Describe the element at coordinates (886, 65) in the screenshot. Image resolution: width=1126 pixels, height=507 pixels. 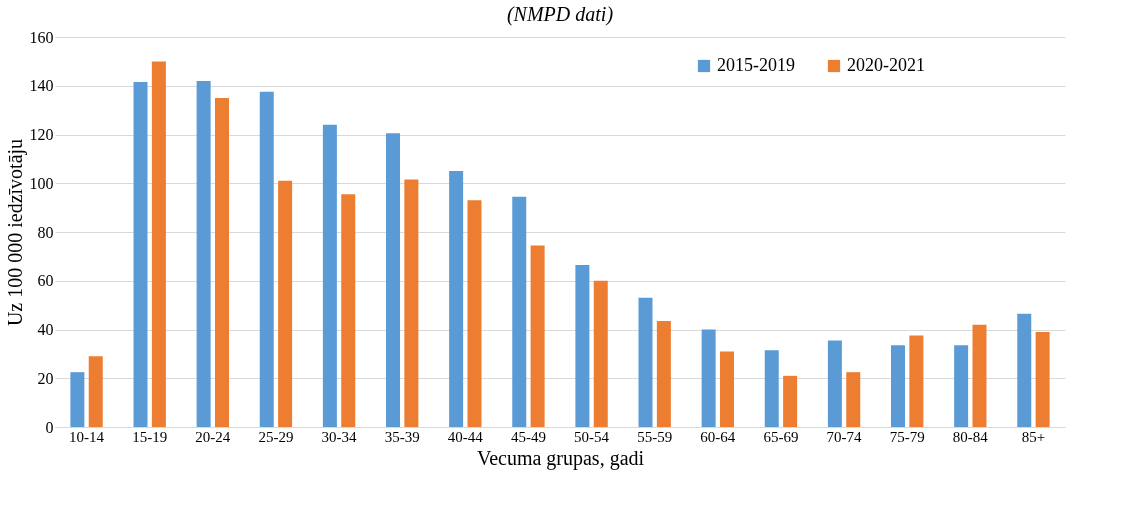
I see `legend-label: 2020-2021` at that location.